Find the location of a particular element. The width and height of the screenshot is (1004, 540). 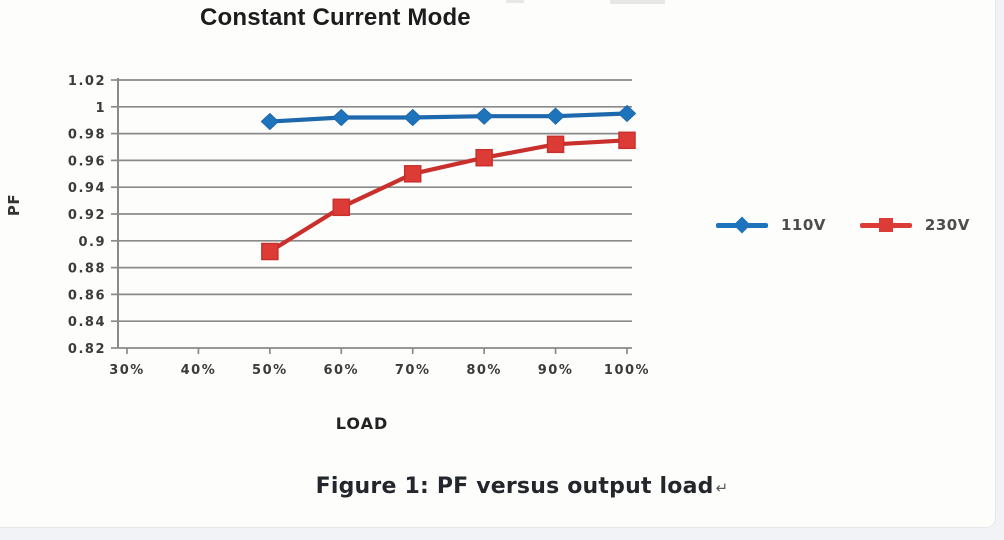

legend-item-230v: 230V is located at coordinates (914, 225).